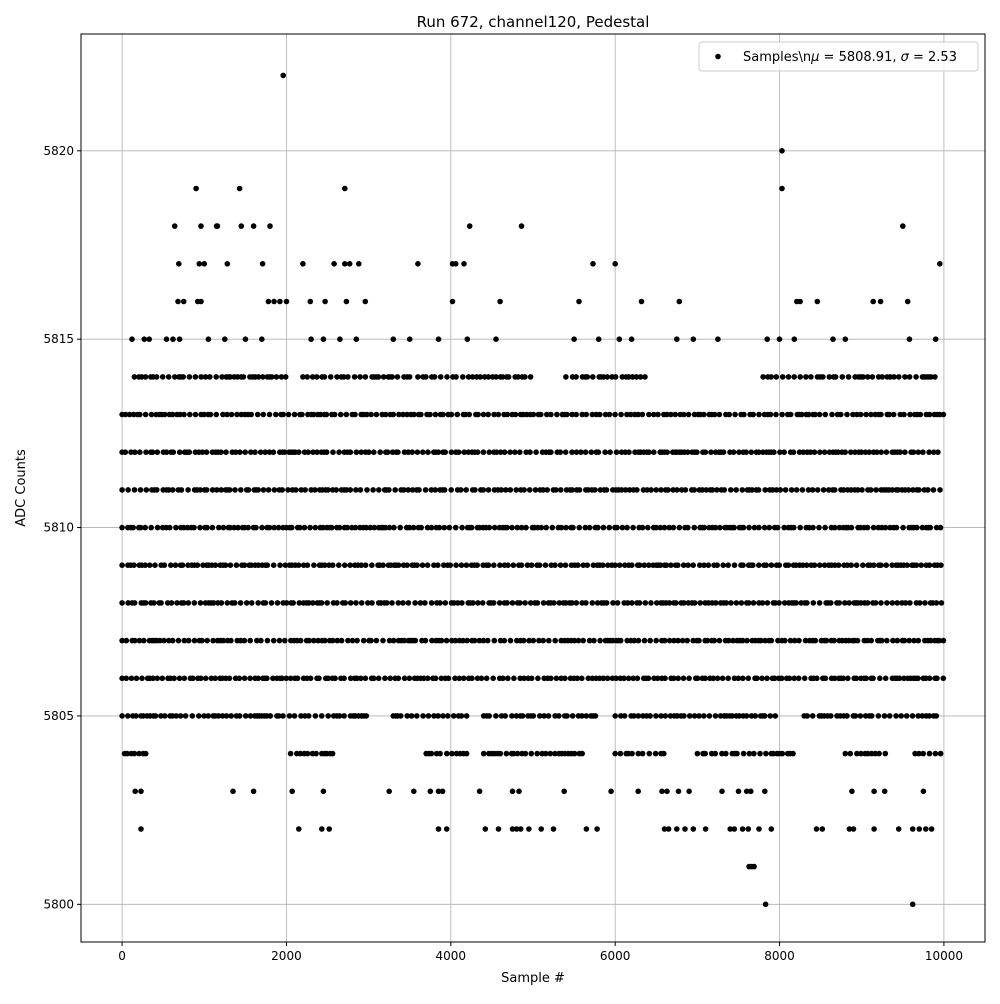 Image resolution: width=1000 pixels, height=1004 pixels. I want to click on legend-label: Samples\nμ = 5808.91, σ = 2.53, so click(850, 57).